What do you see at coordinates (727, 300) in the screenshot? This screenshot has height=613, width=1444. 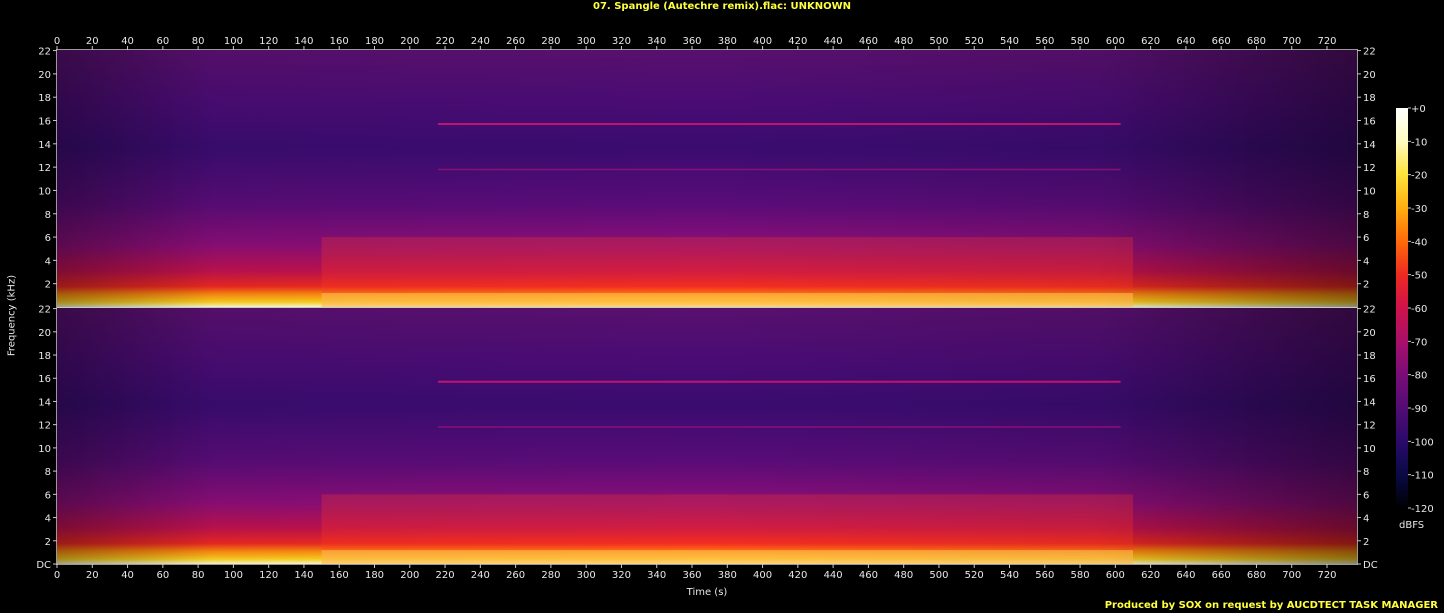 I see `loud-section-core` at bounding box center [727, 300].